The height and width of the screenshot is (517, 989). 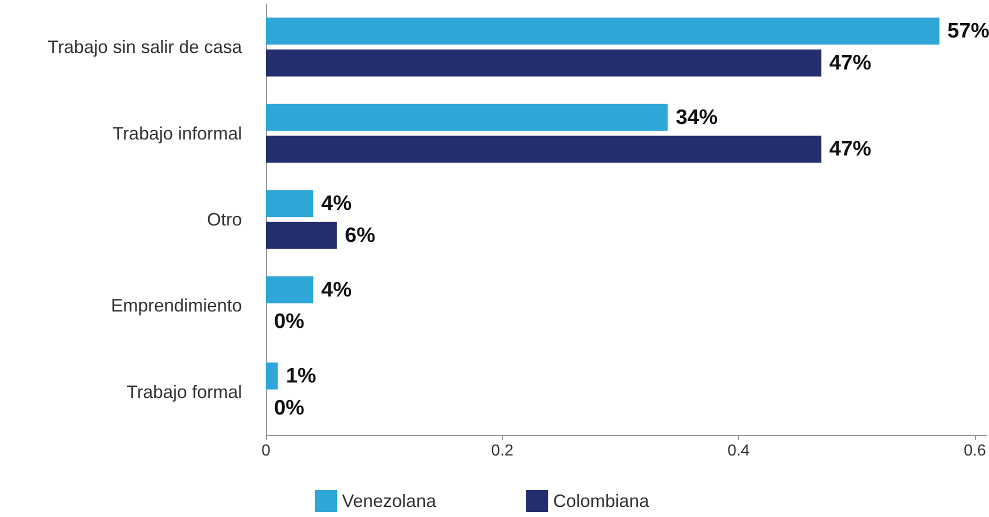 I want to click on y-tick-label: Trabajo formal, so click(x=184, y=392).